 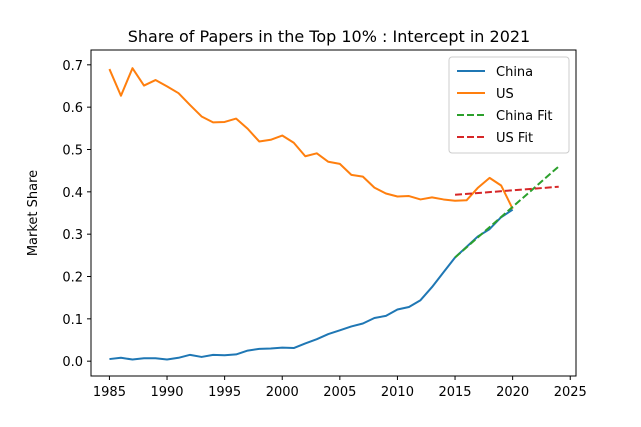 What do you see at coordinates (514, 72) in the screenshot?
I see `legend-label-china: China` at bounding box center [514, 72].